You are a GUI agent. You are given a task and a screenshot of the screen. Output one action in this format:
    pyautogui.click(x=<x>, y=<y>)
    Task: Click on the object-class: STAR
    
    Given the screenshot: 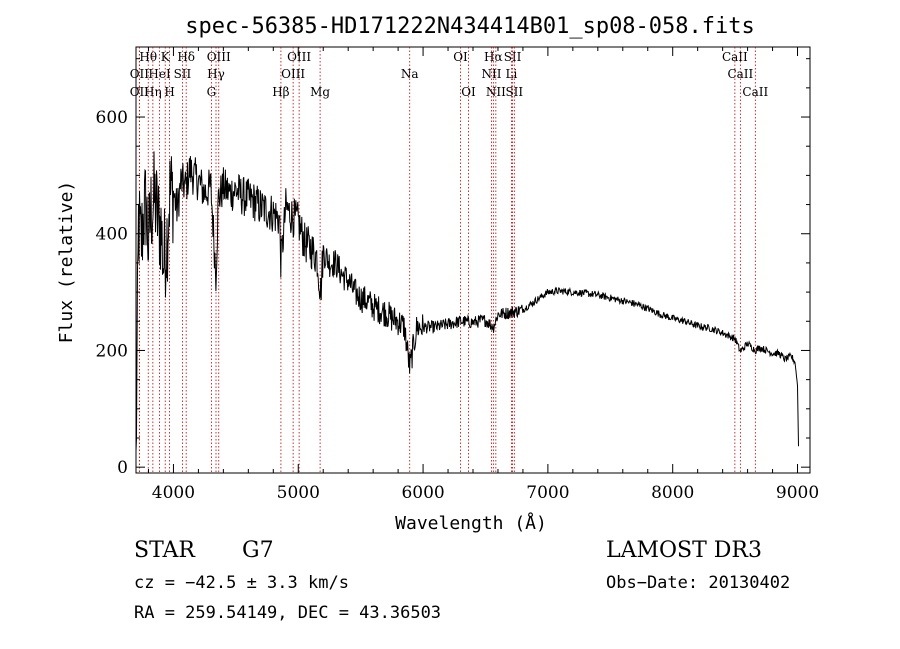 What is the action you would take?
    pyautogui.click(x=164, y=550)
    